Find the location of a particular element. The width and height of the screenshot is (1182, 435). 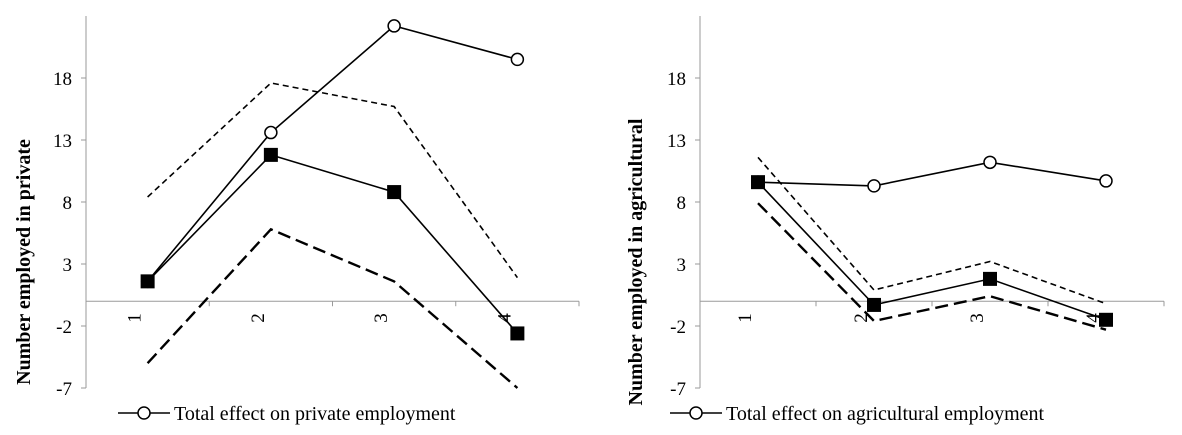

y-axis-title: Number employed in private is located at coordinates (24, 262).